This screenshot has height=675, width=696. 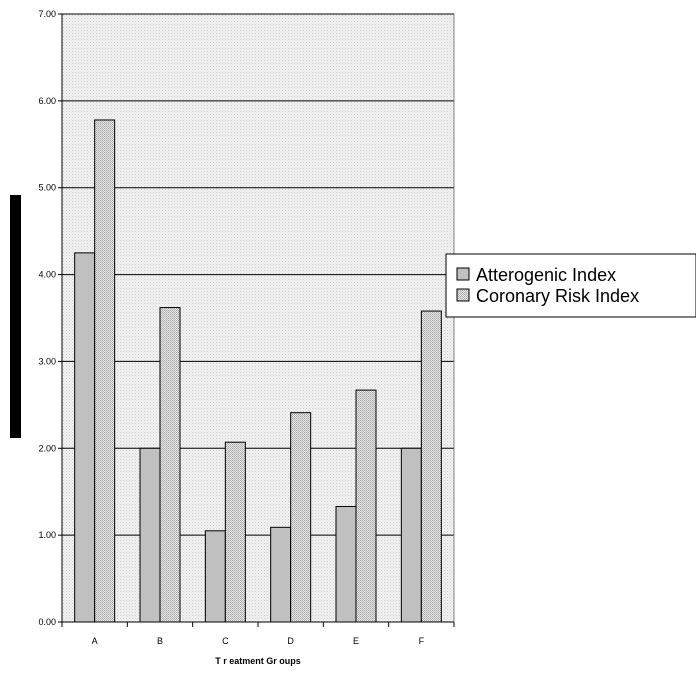 What do you see at coordinates (47, 622) in the screenshot?
I see `y-tick-label: 0.00` at bounding box center [47, 622].